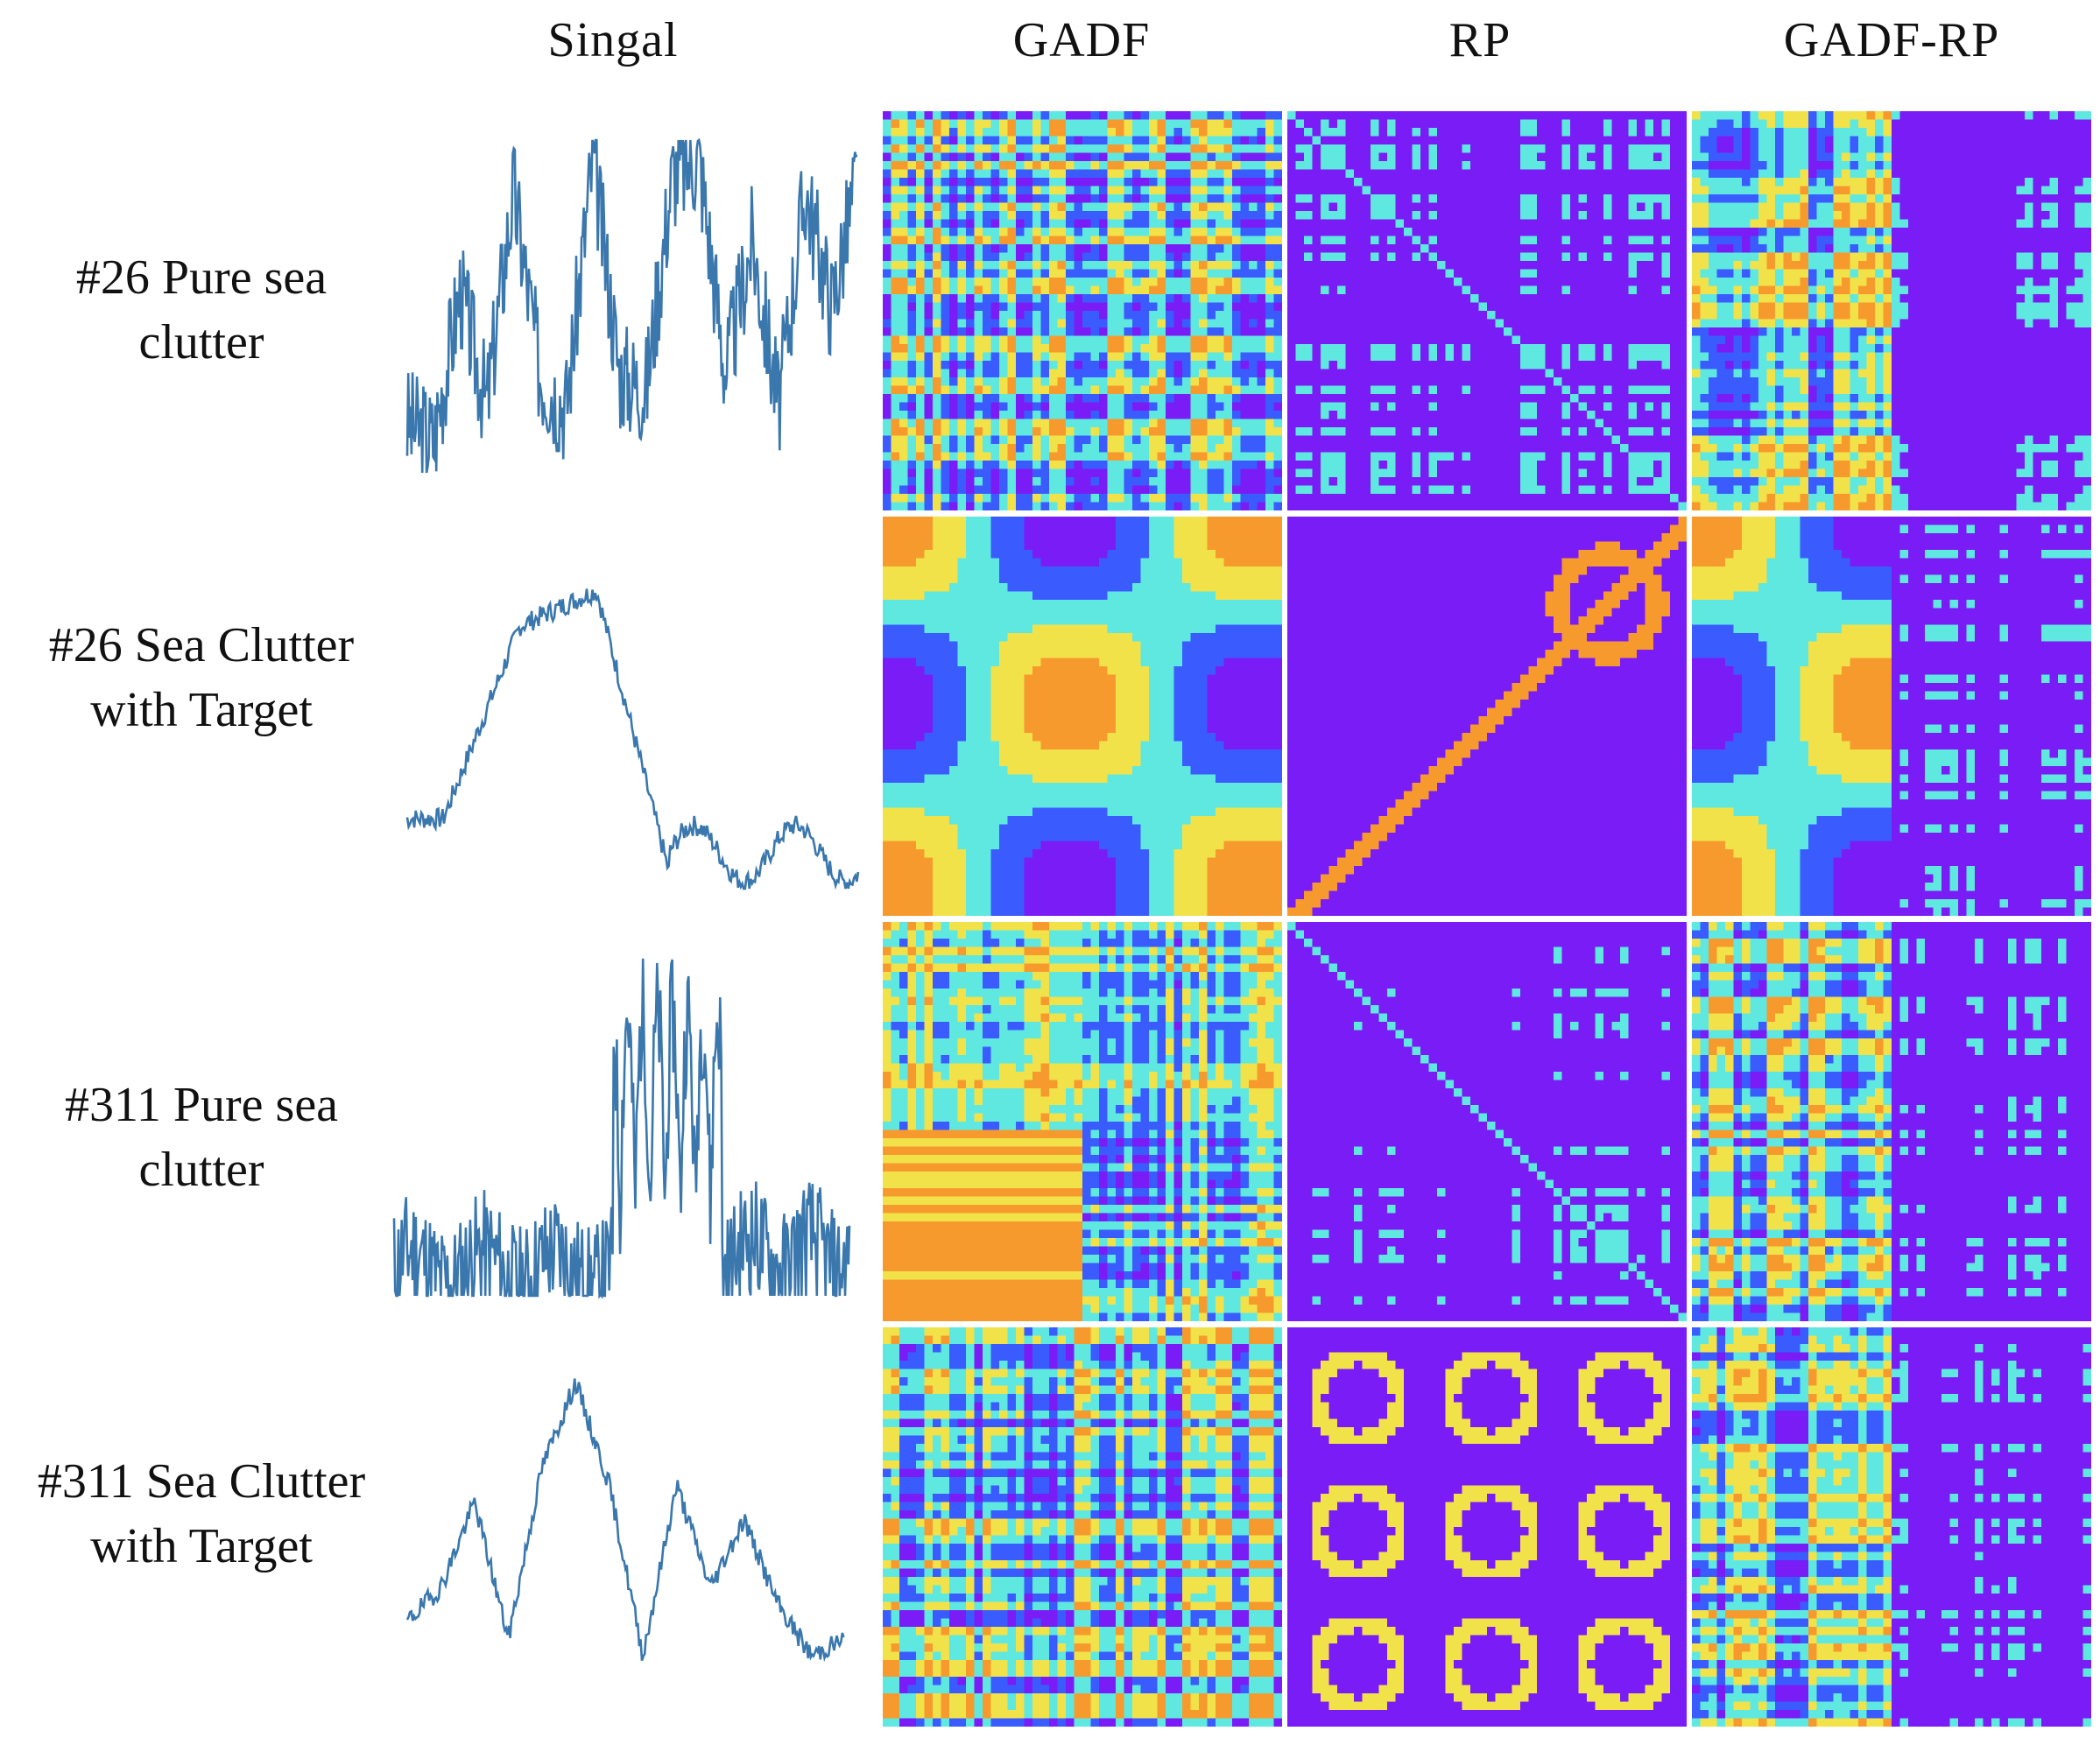 This screenshot has width=2100, height=1738. What do you see at coordinates (201, 1105) in the screenshot?
I see `row-label-3-line1: #311 Pure sea` at bounding box center [201, 1105].